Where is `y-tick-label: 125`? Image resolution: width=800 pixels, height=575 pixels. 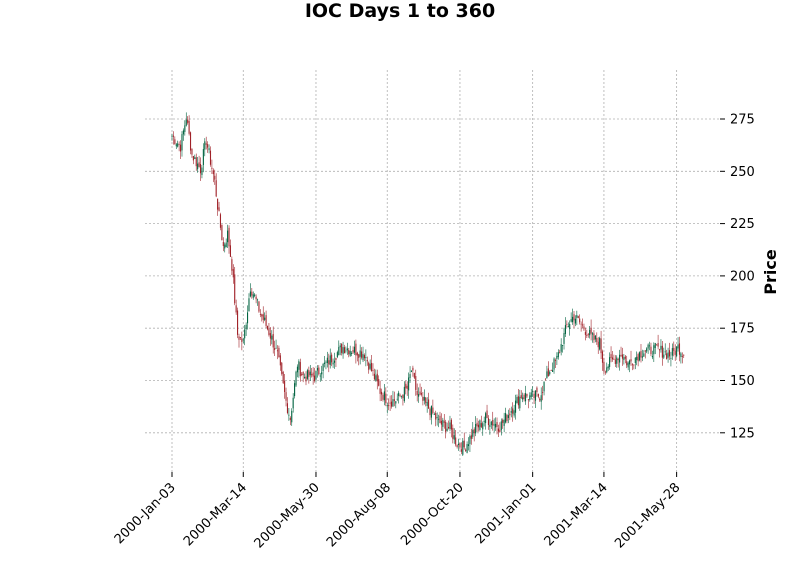 y-tick-label: 125 is located at coordinates (742, 433).